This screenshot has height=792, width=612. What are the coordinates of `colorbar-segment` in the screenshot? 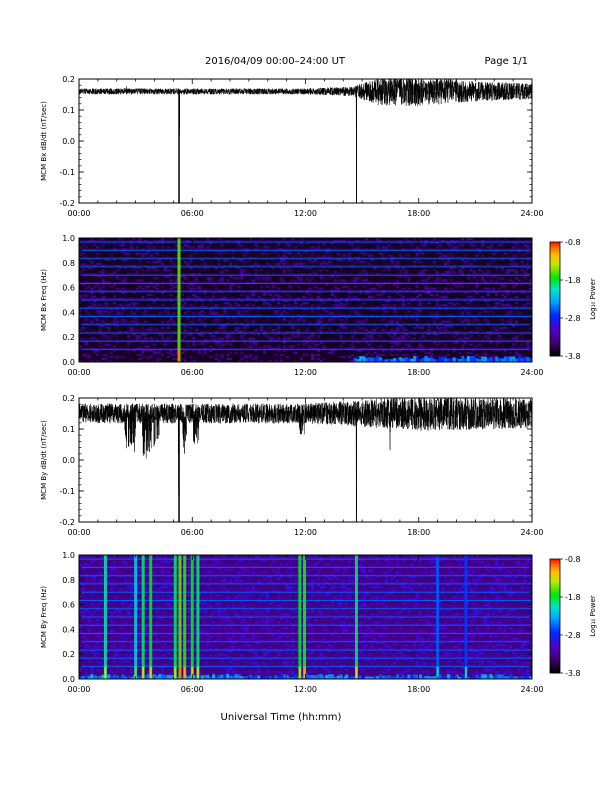 It's located at (555, 345).